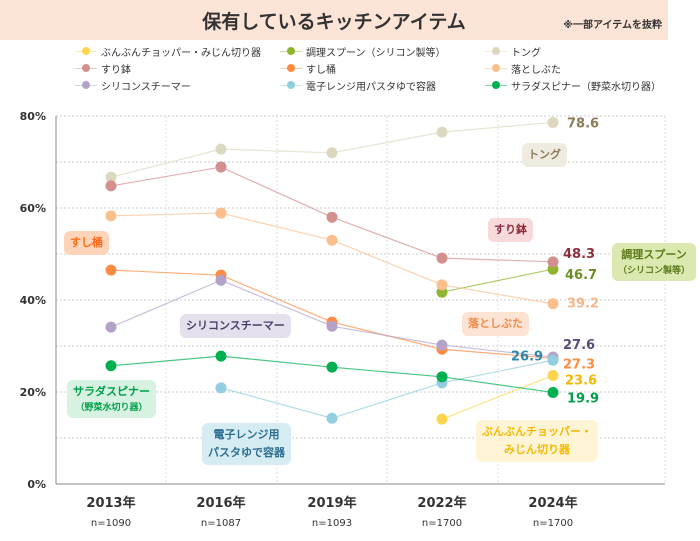  What do you see at coordinates (376, 53) in the screenshot?
I see `legend-label: 調理スプーン（シリコン製等）` at bounding box center [376, 53].